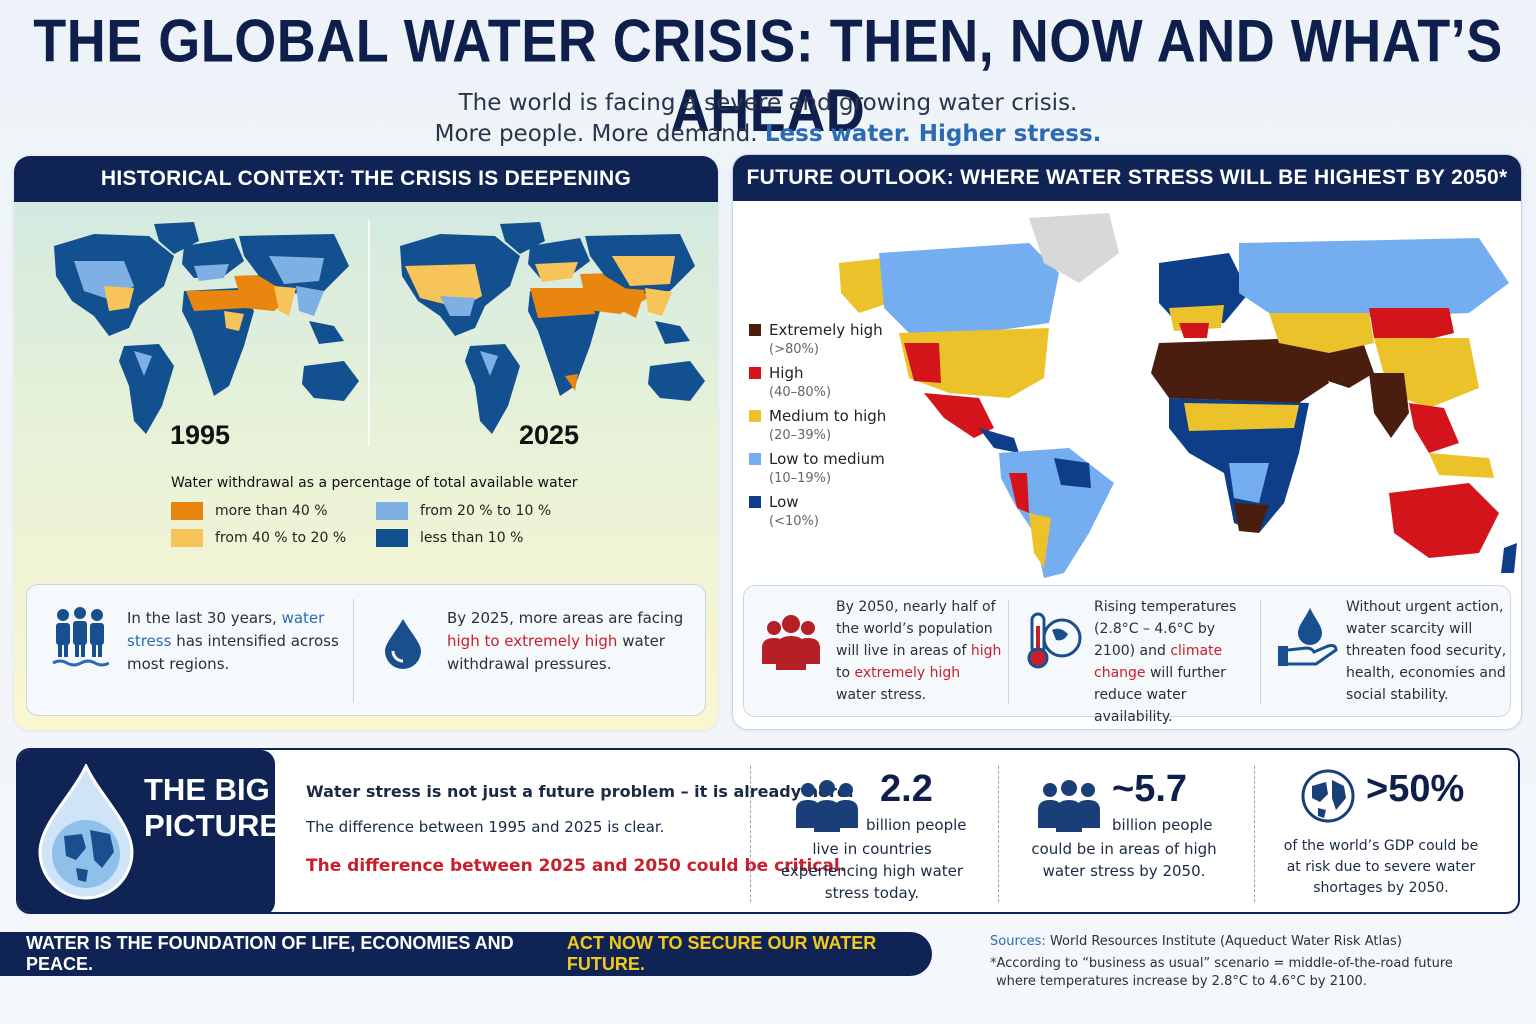  Describe the element at coordinates (202, 618) in the screenshot. I see `card-text: In the last 30 years,` at that location.